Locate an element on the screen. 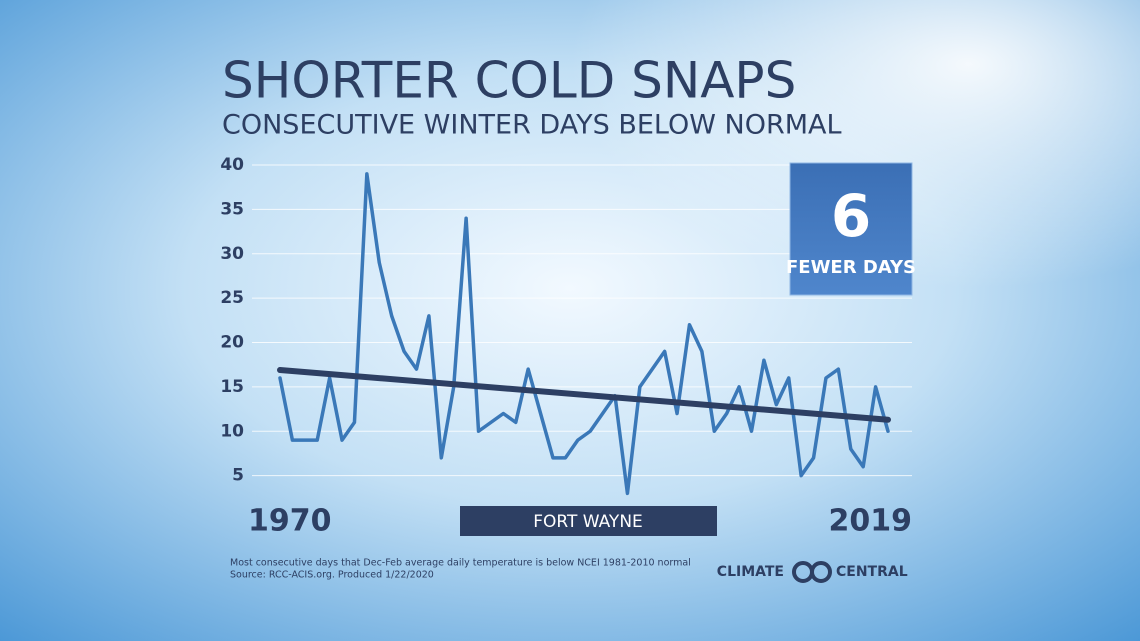  badge-number: 6 is located at coordinates (851, 216).